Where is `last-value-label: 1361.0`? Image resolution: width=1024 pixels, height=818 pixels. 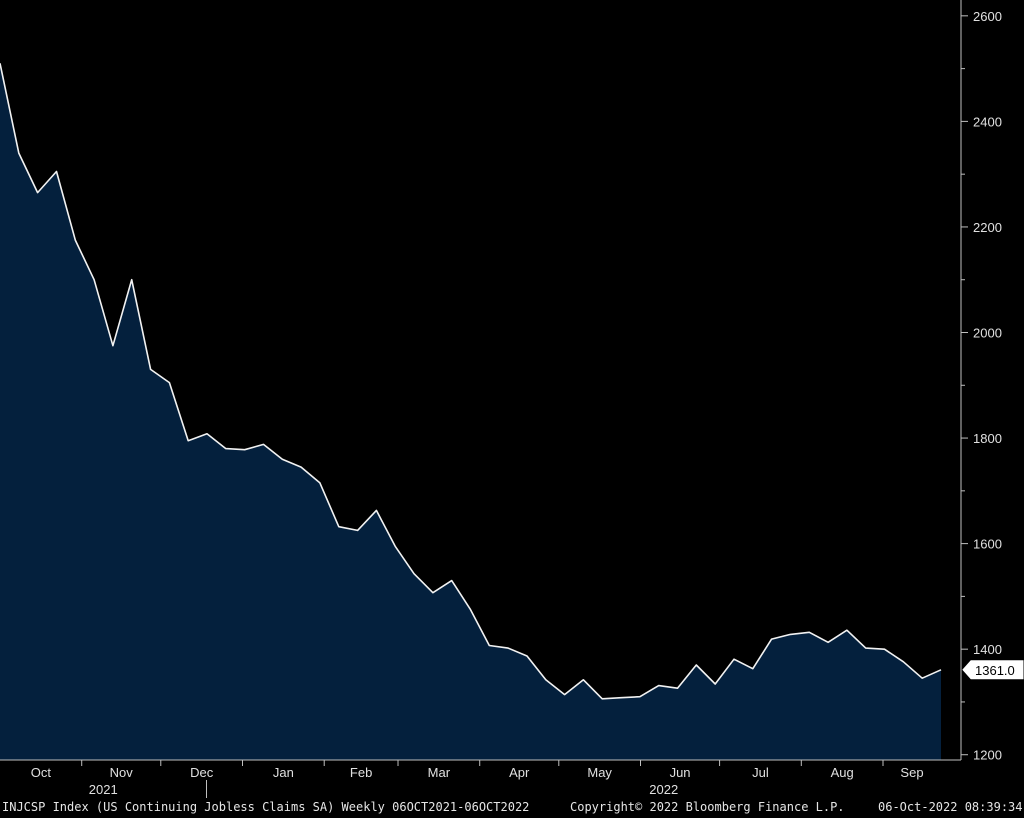
last-value-label: 1361.0 is located at coordinates (995, 670).